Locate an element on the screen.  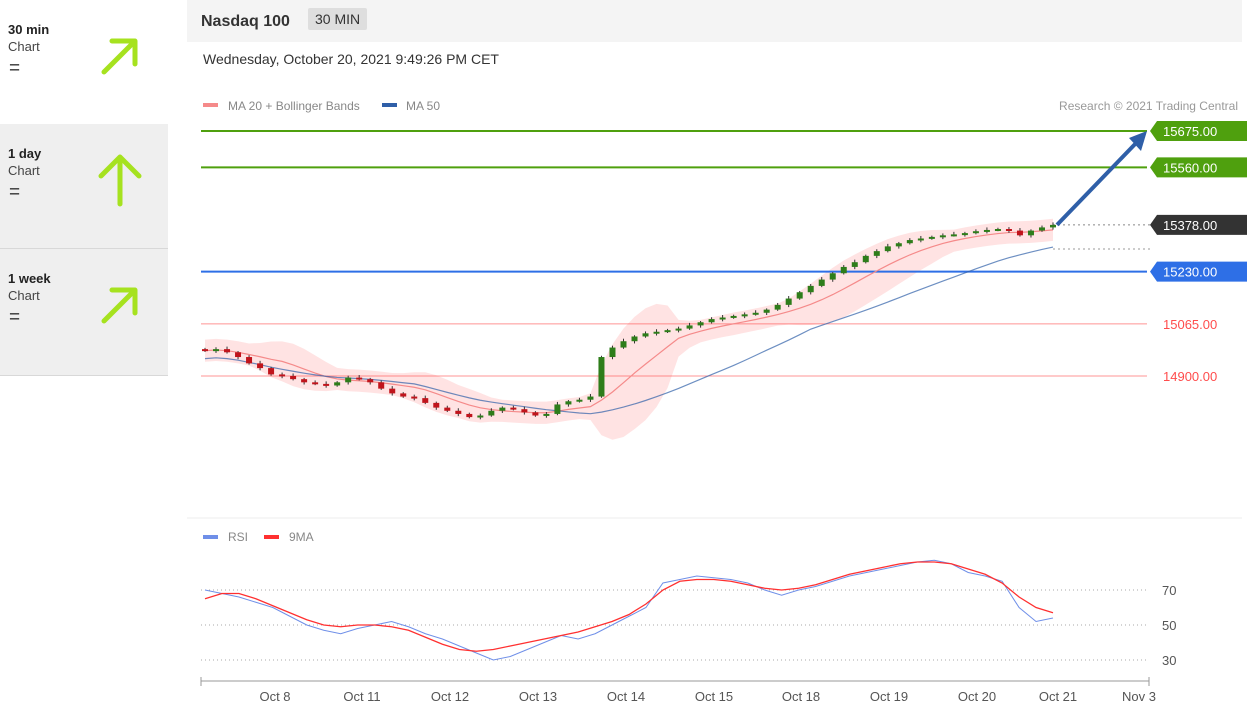
timeframe-badge: 30 MIN is located at coordinates (338, 19).